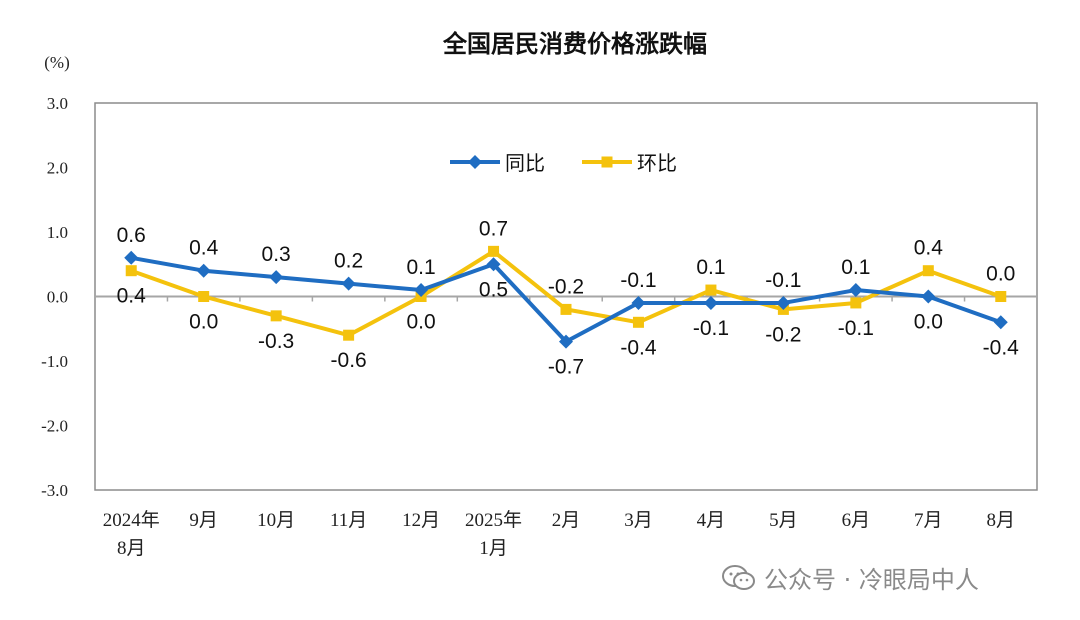 Image resolution: width=1080 pixels, height=620 pixels. I want to click on wechat-icon, so click(738, 577).